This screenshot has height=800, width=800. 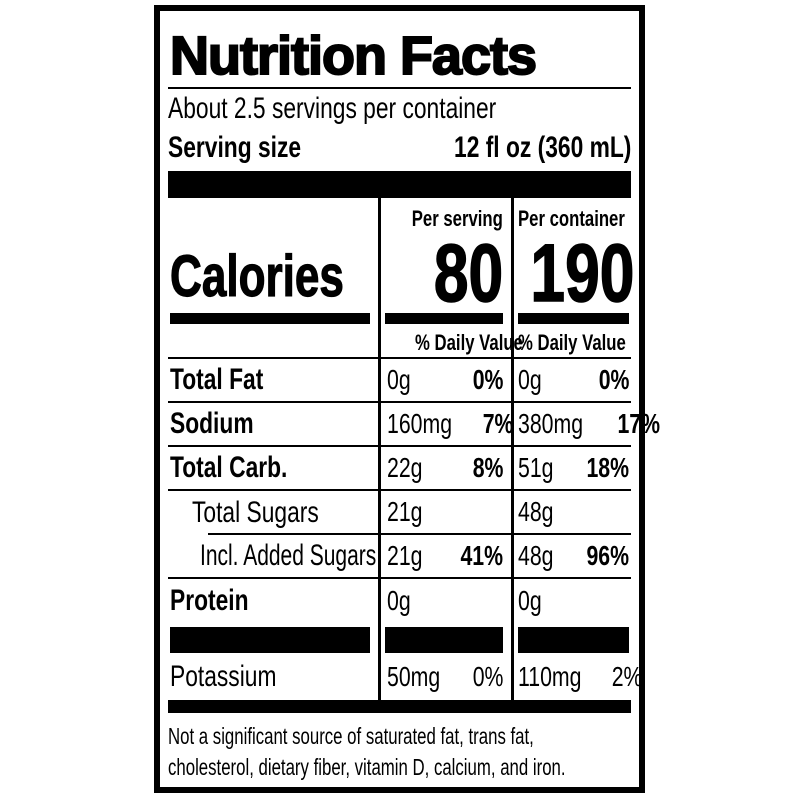 What do you see at coordinates (273, 318) in the screenshot?
I see `calories-underline-left` at bounding box center [273, 318].